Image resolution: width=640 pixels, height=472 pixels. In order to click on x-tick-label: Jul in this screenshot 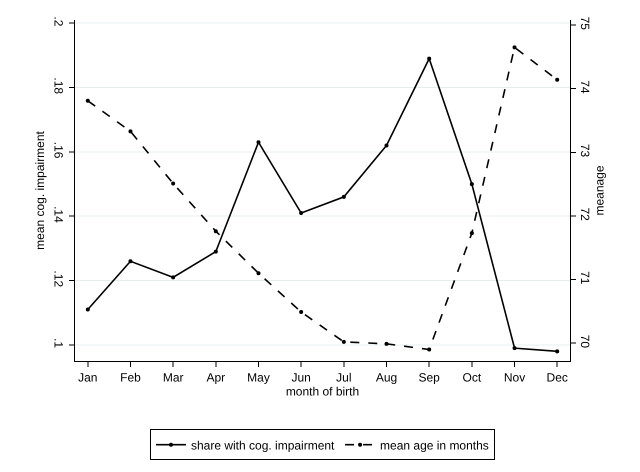, I will do `click(344, 377)`.